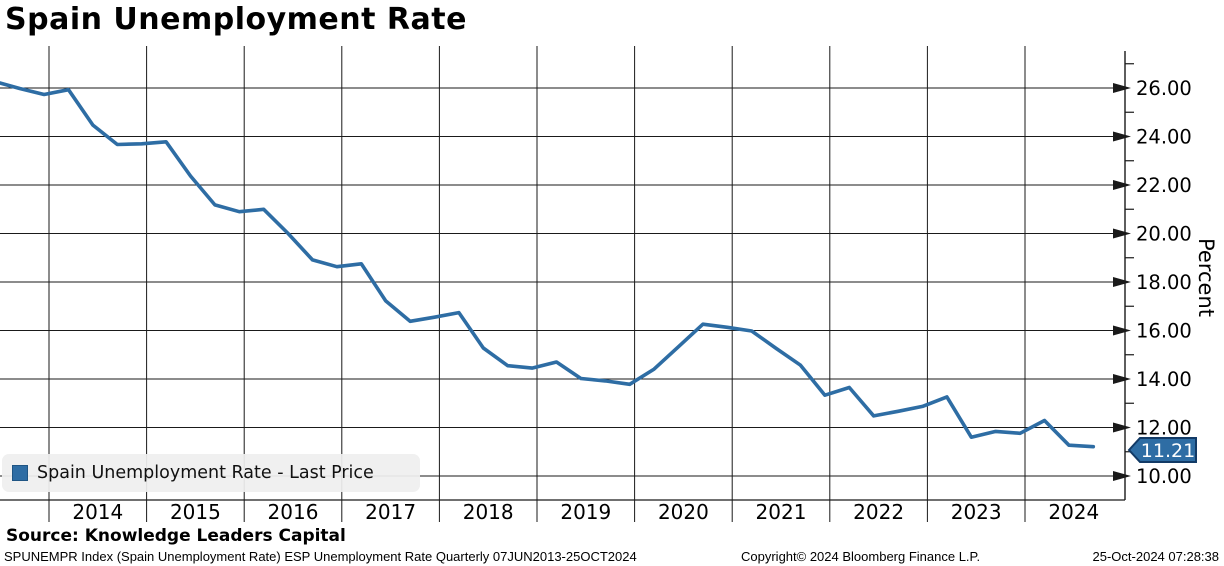 Image resolution: width=1224 pixels, height=566 pixels. What do you see at coordinates (1164, 330) in the screenshot?
I see `y-tick-label: 16.00` at bounding box center [1164, 330].